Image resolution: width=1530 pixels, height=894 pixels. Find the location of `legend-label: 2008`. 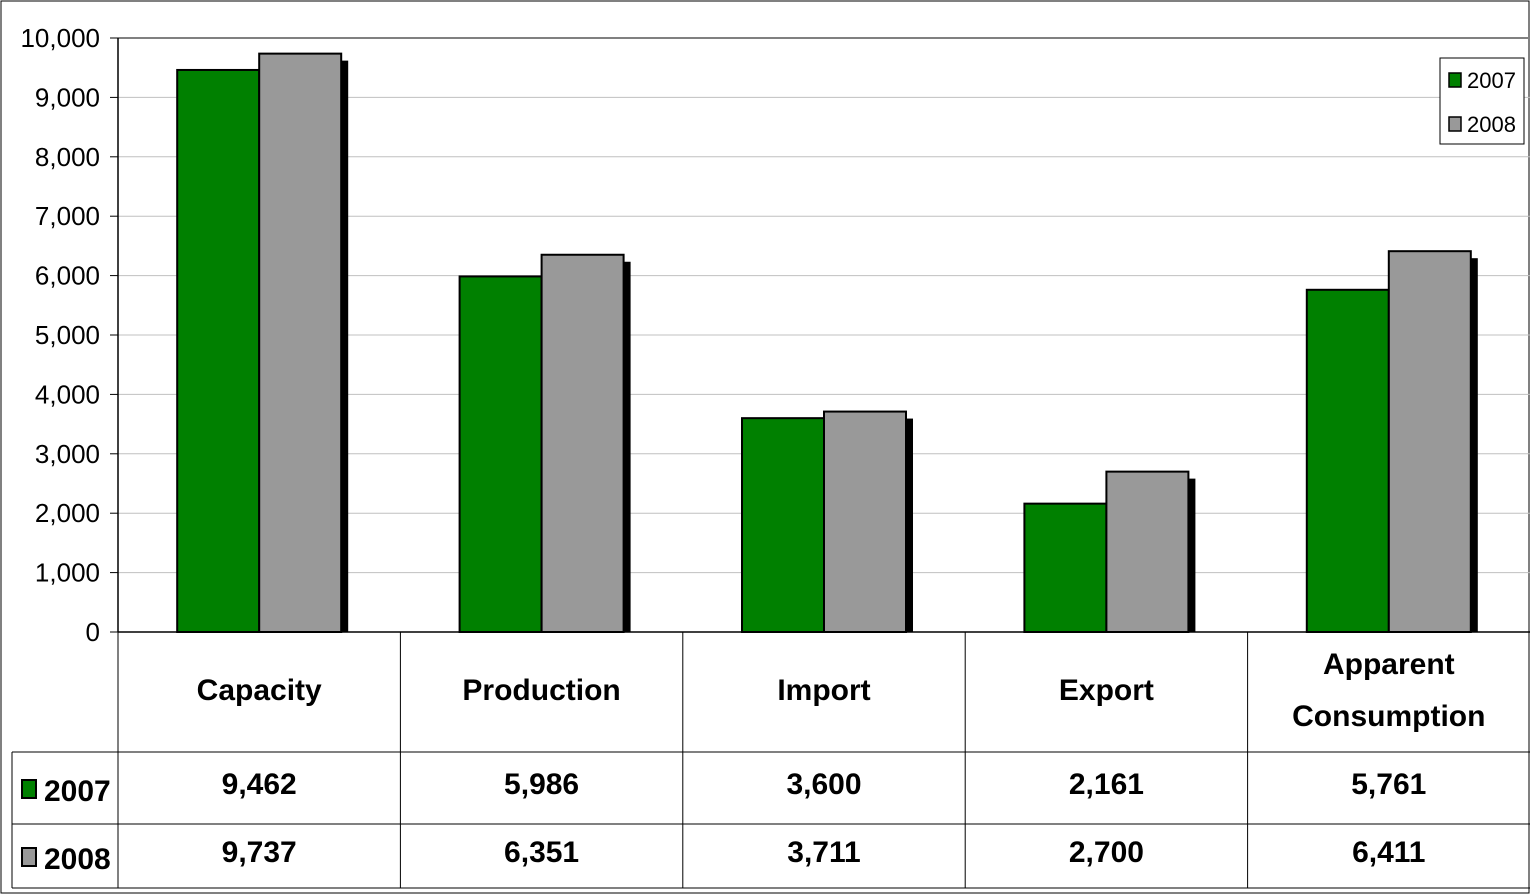

legend-label: 2008 is located at coordinates (1491, 124).